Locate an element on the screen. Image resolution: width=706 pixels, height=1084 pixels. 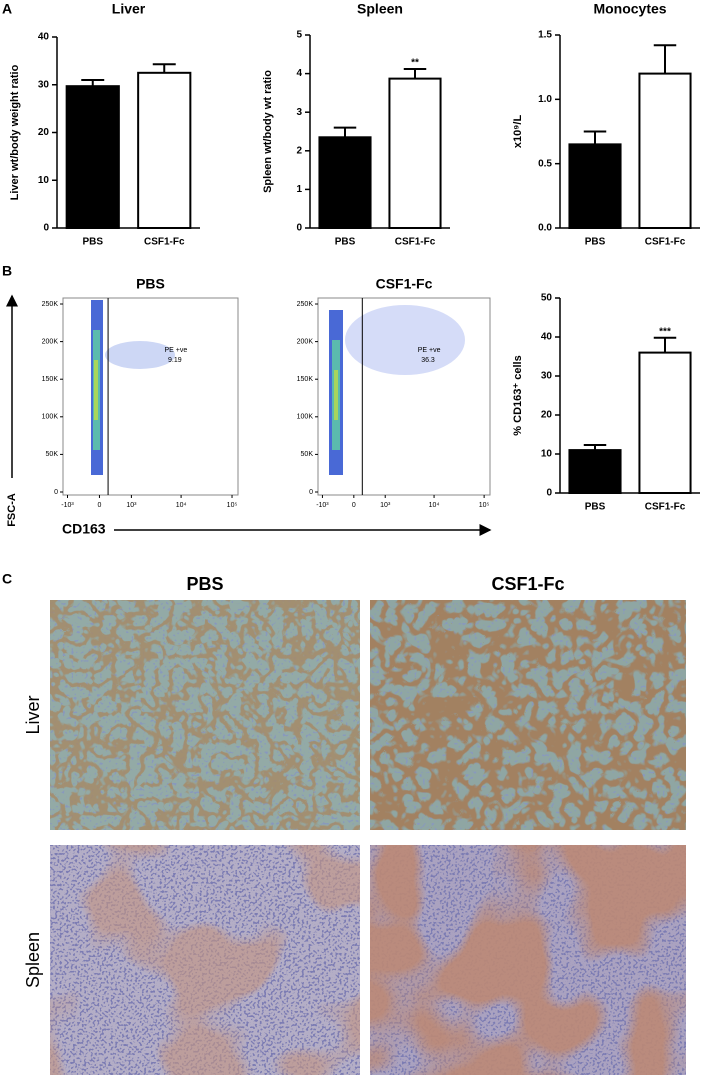
y-tick-label: 50 is located at coordinates (547, 298).